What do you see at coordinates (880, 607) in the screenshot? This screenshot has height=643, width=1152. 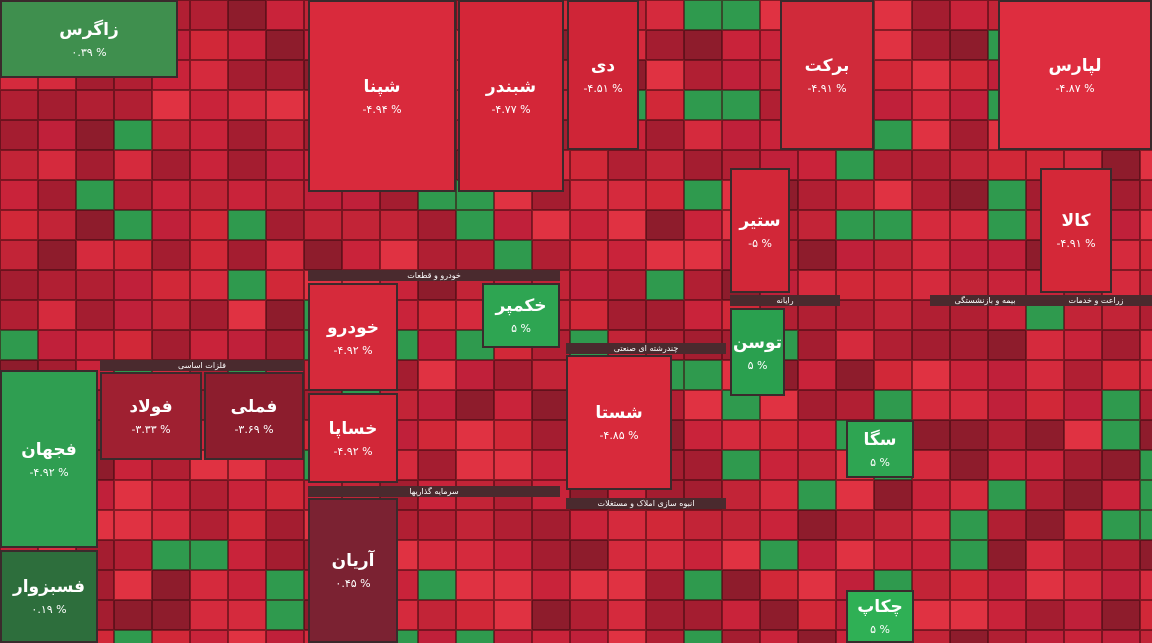 I see `ticker: چکاپ` at bounding box center [880, 607].